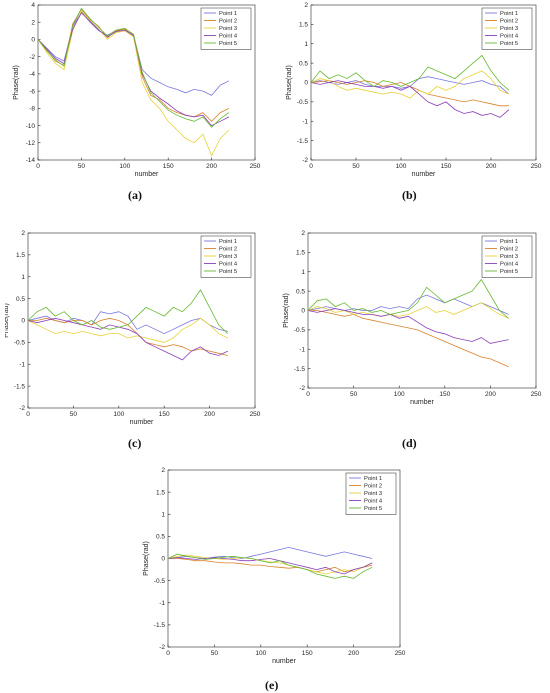 This screenshot has width=550, height=693. What do you see at coordinates (135, 195) in the screenshot?
I see `panel-label-a: (a)` at bounding box center [135, 195].